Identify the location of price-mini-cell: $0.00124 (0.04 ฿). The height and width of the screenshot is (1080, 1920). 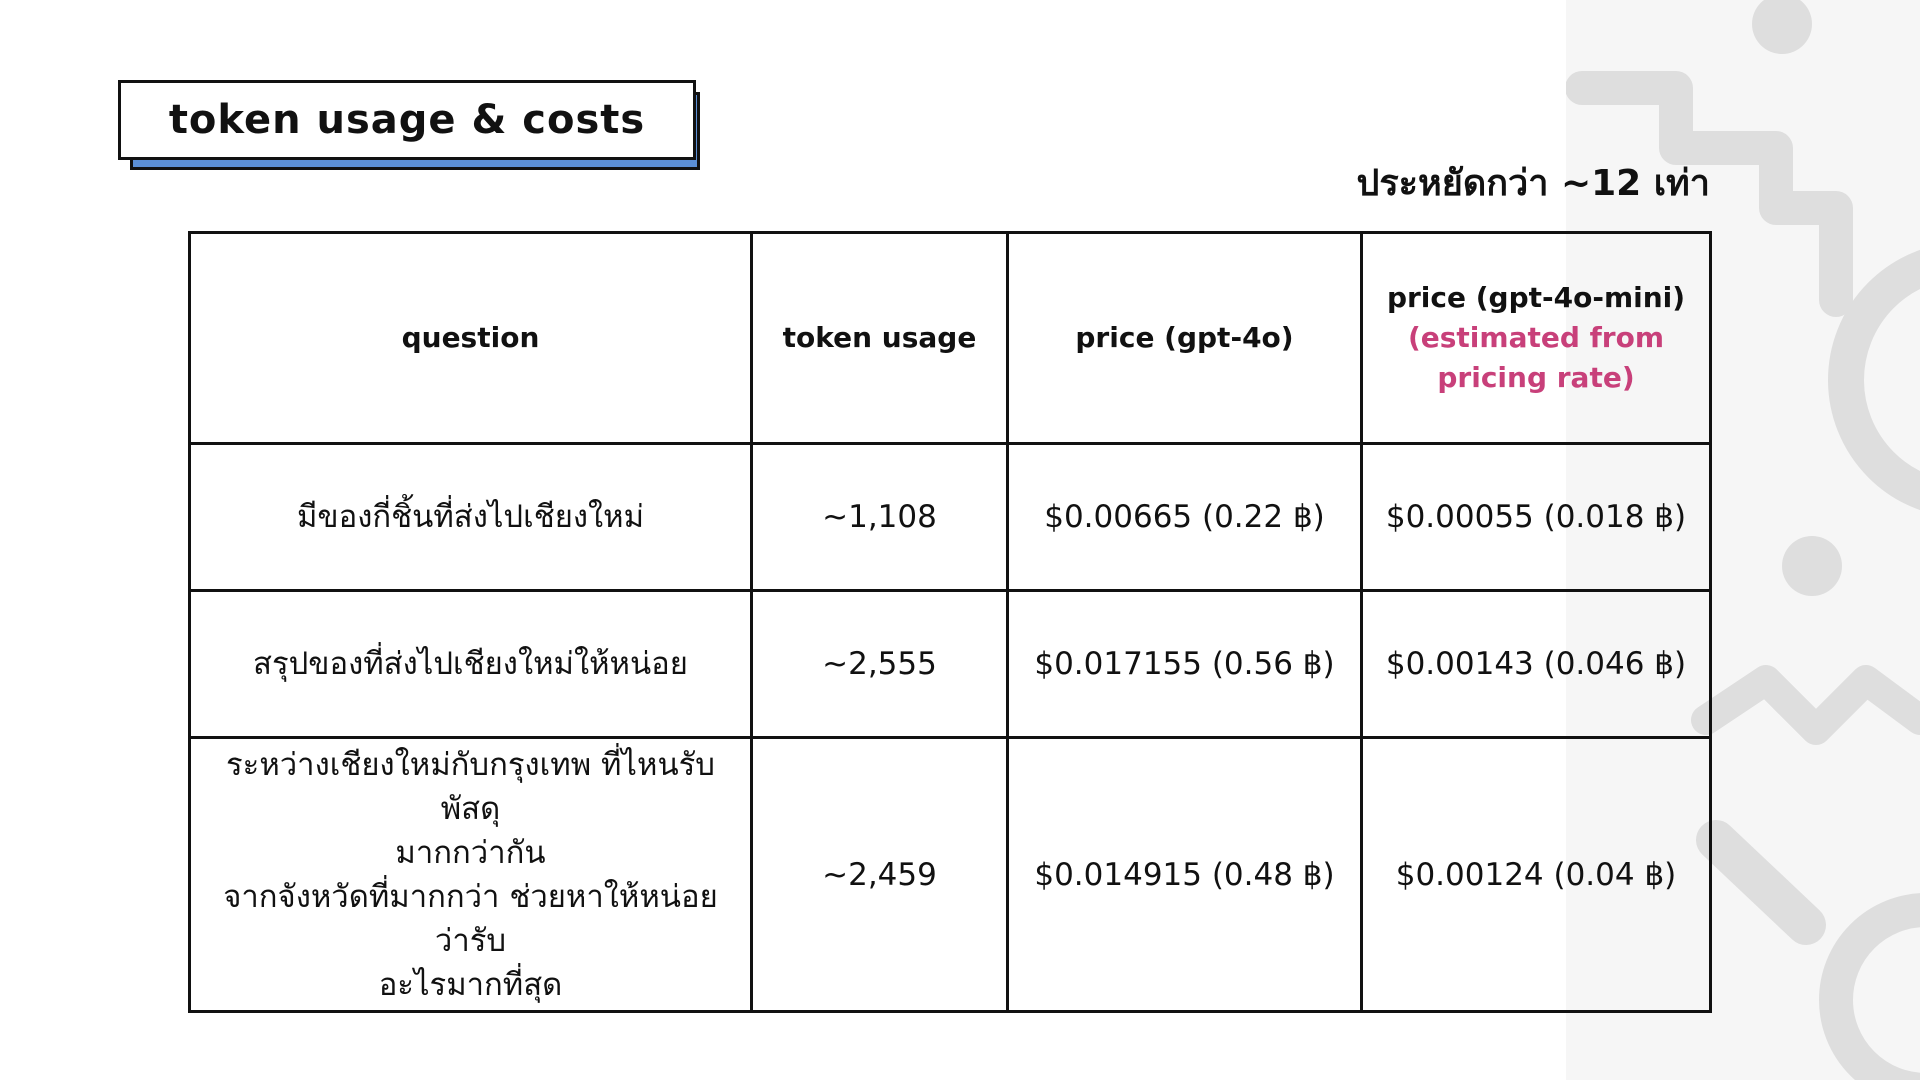
(1536, 874).